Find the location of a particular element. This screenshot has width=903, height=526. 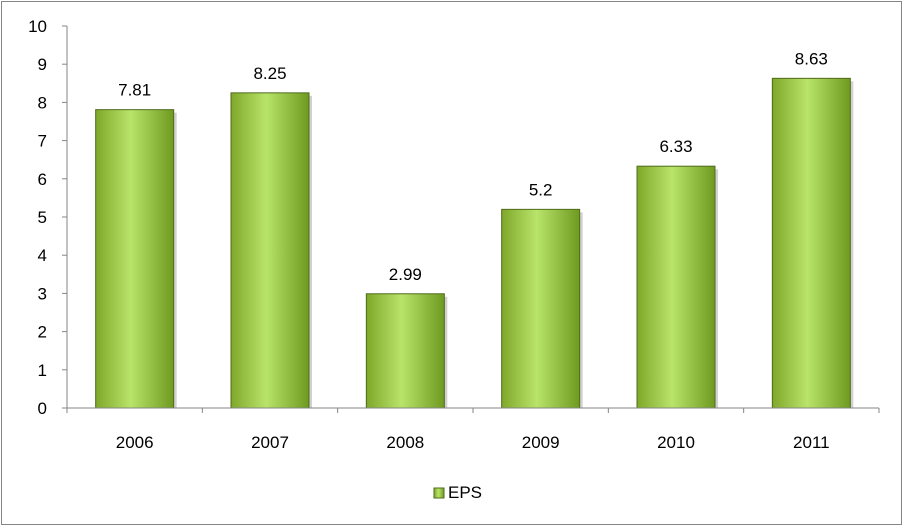

legend-label: EPS is located at coordinates (465, 492).